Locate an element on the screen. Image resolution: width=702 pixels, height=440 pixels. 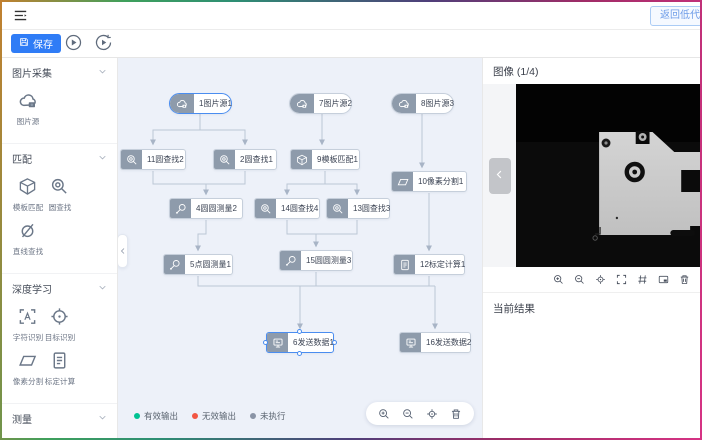
fit-view-icon is located at coordinates (432, 414).